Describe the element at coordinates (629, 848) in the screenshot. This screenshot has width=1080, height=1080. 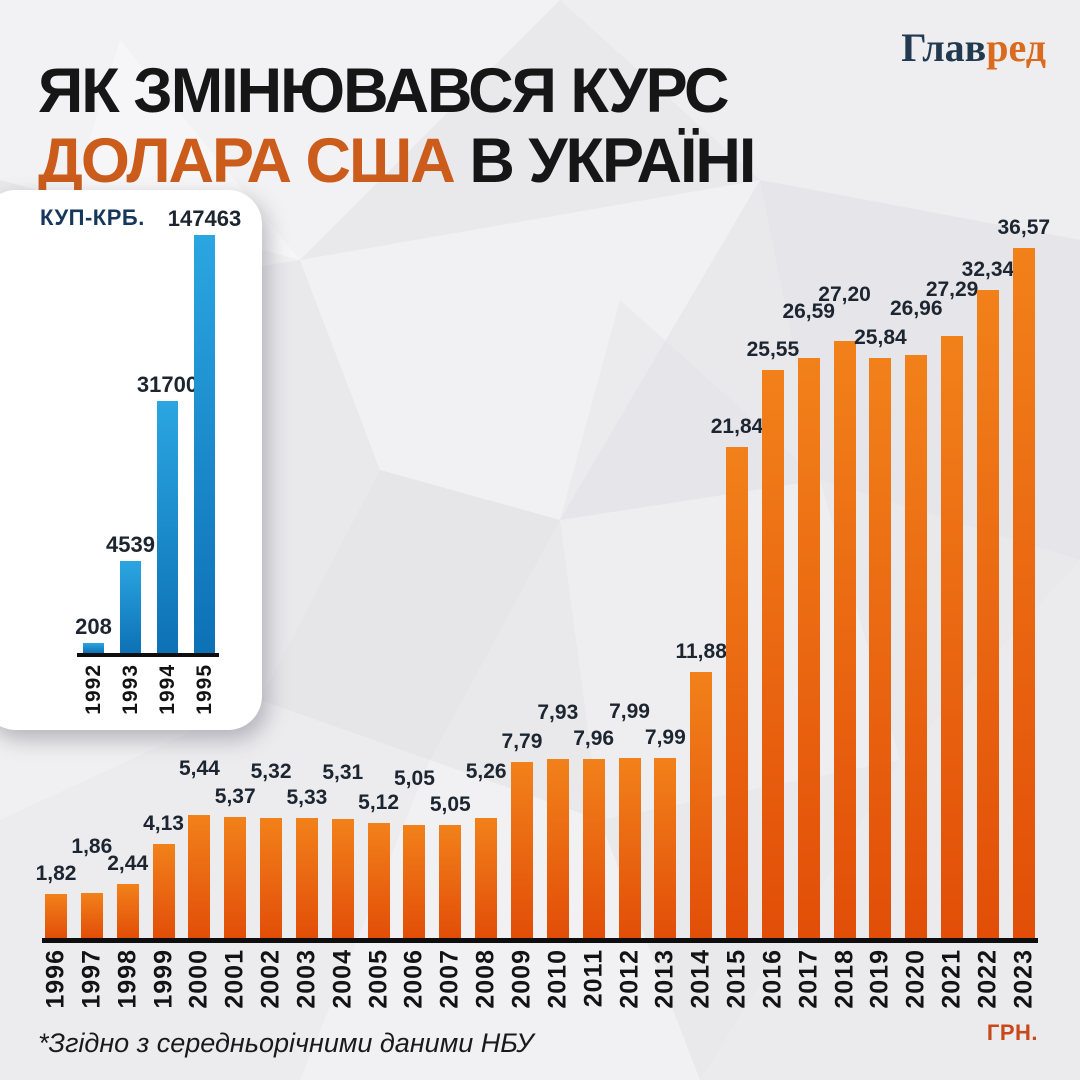
I see `bar-2012` at that location.